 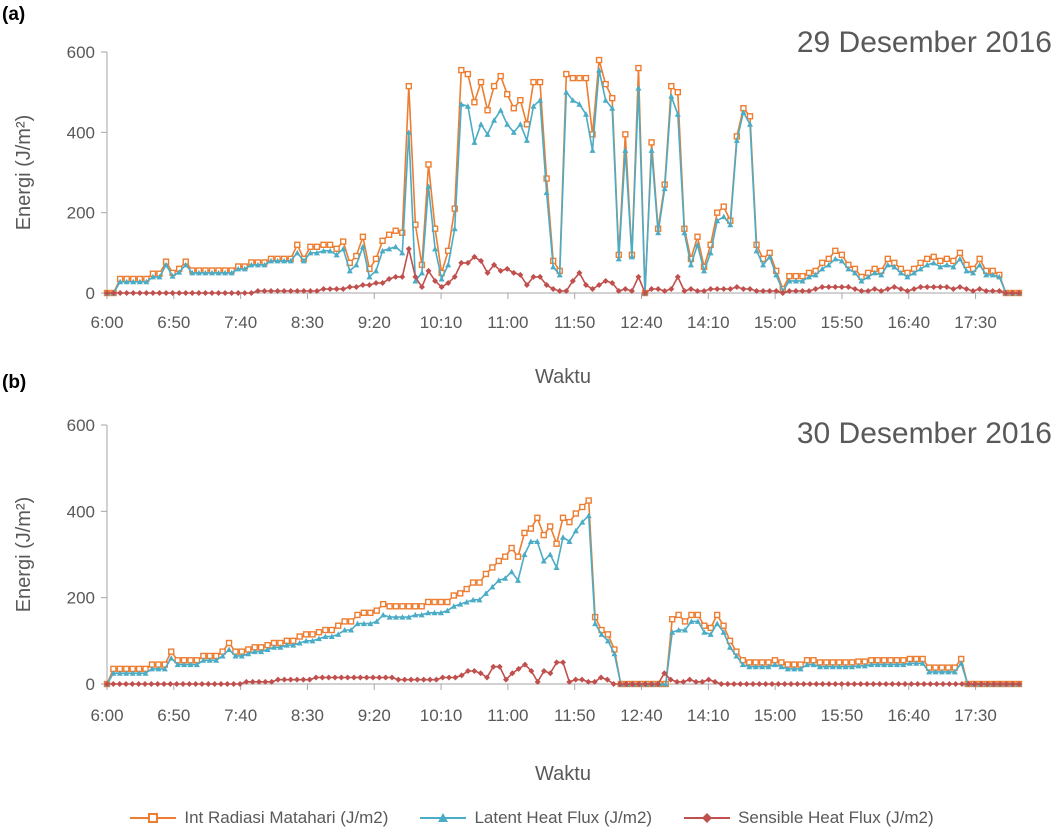 What do you see at coordinates (81, 52) in the screenshot?
I see `chart-a-y-tick-label: 600` at bounding box center [81, 52].